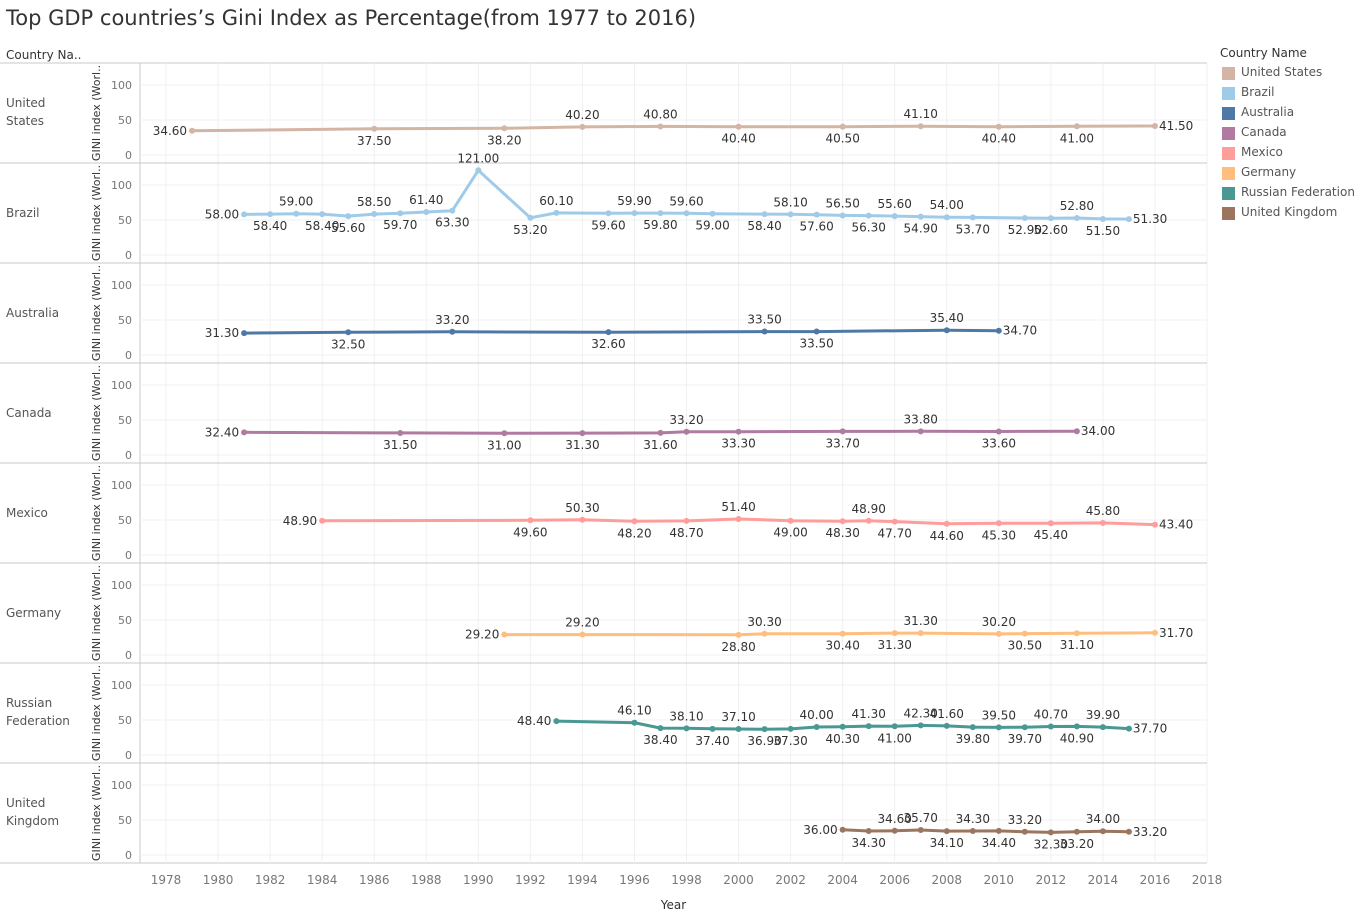 The image size is (1359, 921). Describe the element at coordinates (1258, 92) in the screenshot. I see `legend-label: Brazil` at that location.